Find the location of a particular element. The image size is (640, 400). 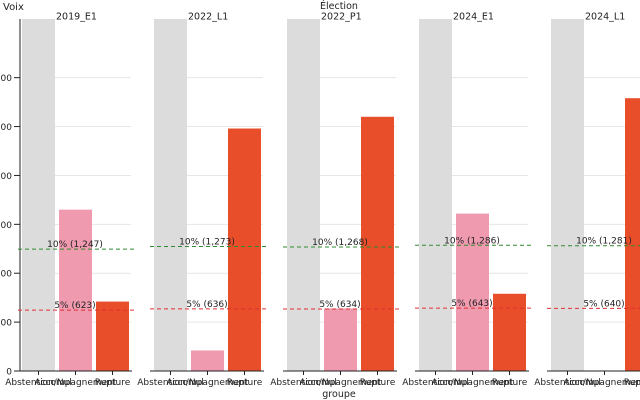

ref5-label: 5% (640) is located at coordinates (603, 304).